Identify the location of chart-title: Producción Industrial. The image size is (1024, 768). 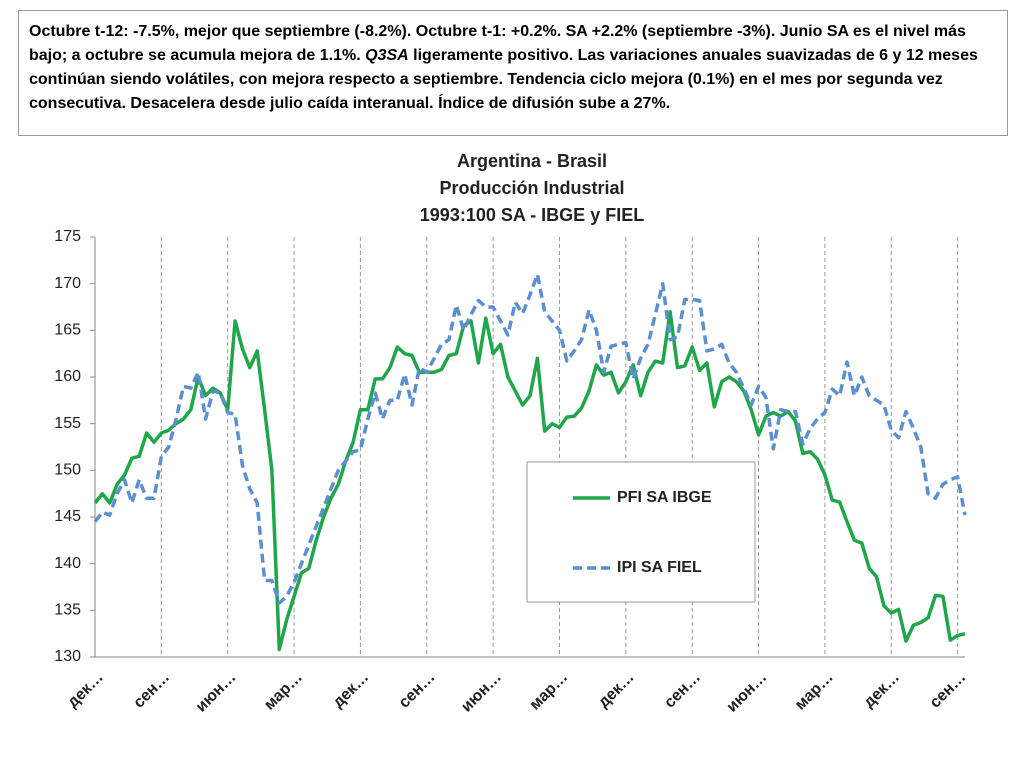
(531, 188).